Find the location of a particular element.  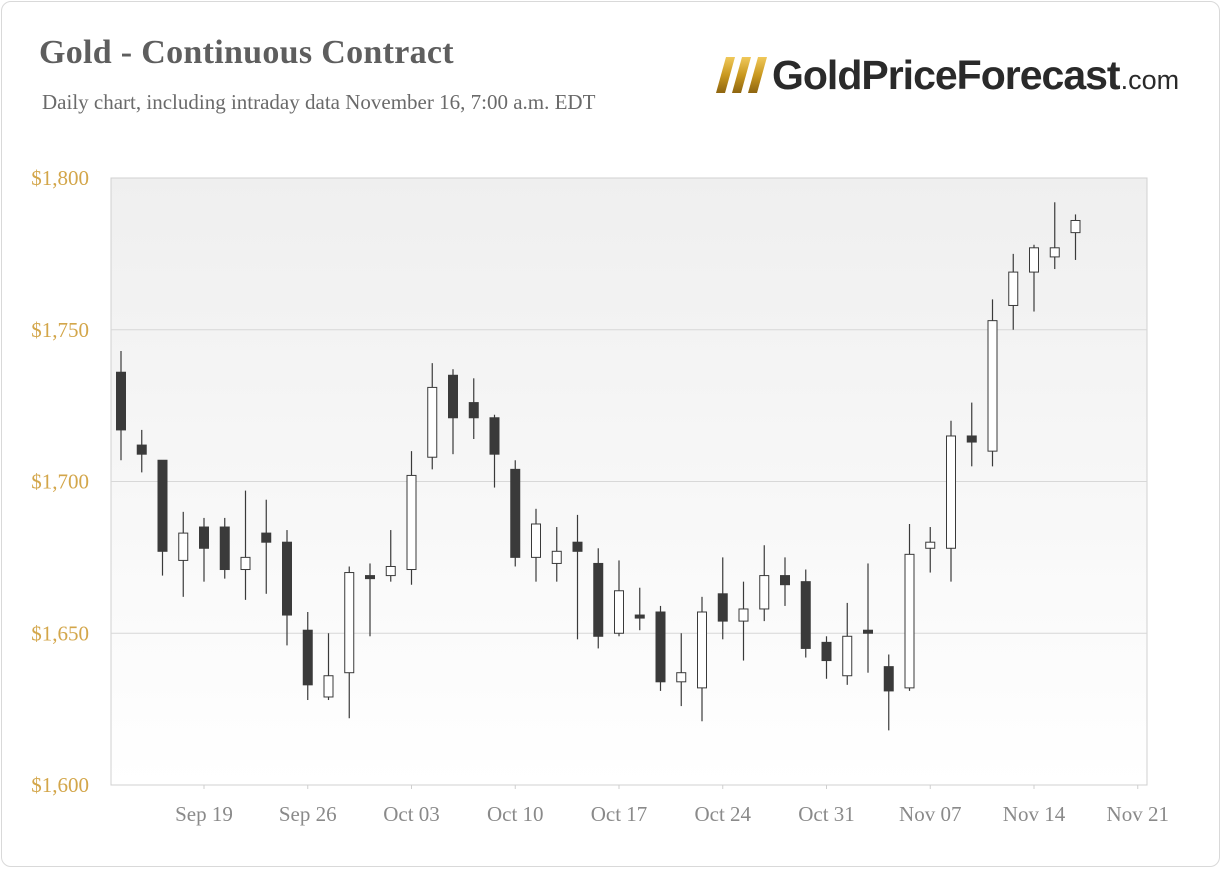

logo-stripes-icon is located at coordinates (741, 75).